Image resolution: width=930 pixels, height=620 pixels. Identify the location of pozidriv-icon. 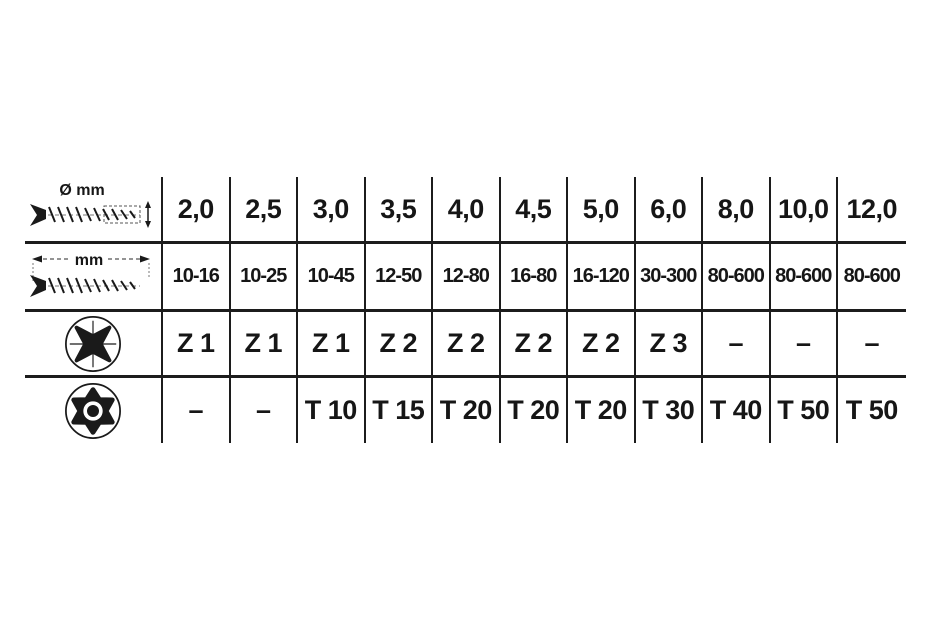
(93, 343).